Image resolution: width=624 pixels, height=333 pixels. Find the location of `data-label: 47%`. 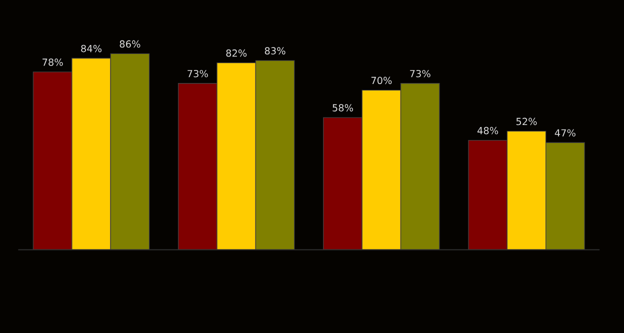

data-label: 47% is located at coordinates (565, 133).